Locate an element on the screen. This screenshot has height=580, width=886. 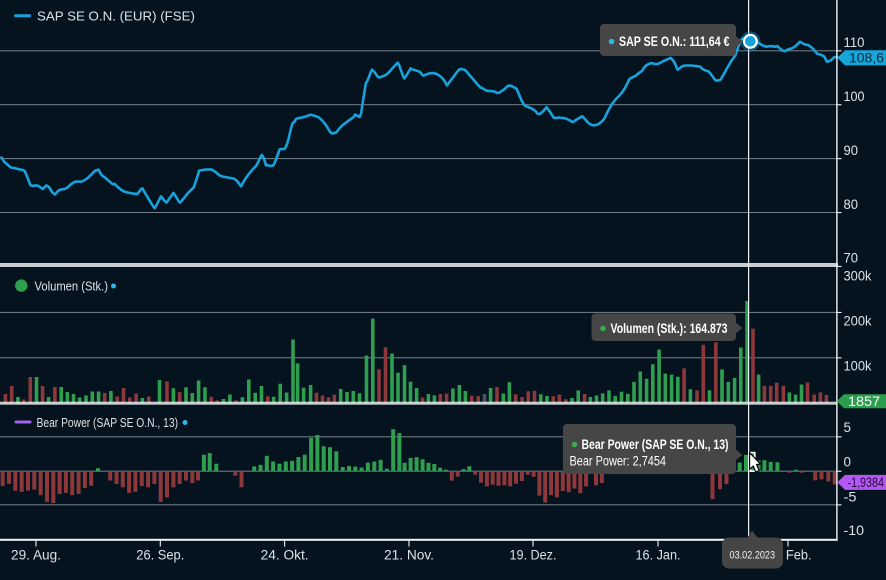
svg-text: 80 is located at coordinates (851, 204).